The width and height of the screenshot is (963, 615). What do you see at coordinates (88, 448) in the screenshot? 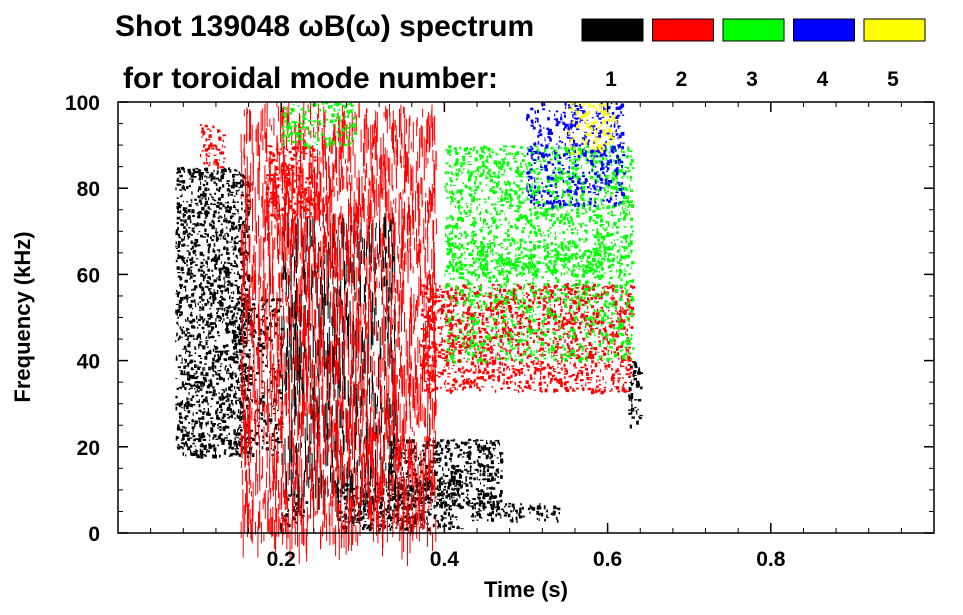
I see `y-tick-label-20: 20` at bounding box center [88, 448].